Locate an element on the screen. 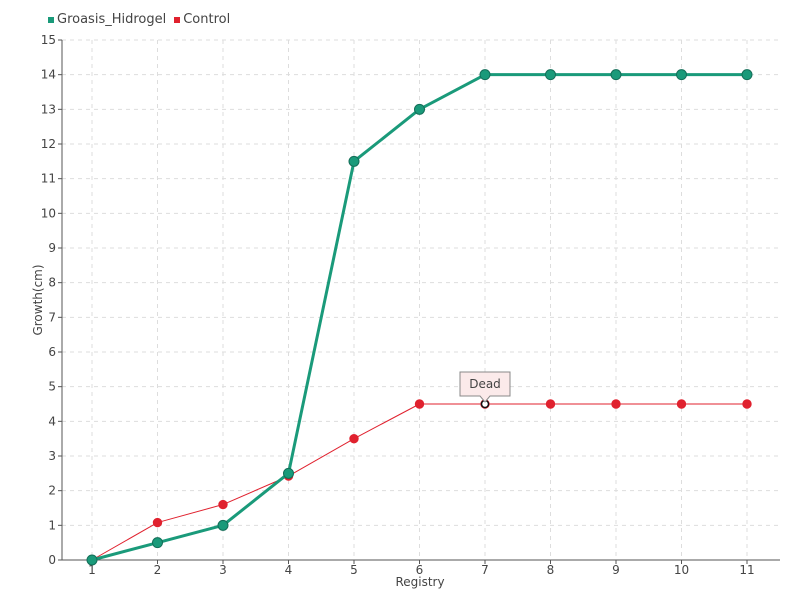 Image resolution: width=800 pixels, height=600 pixels. y-tick-label: 2 is located at coordinates (52, 491).